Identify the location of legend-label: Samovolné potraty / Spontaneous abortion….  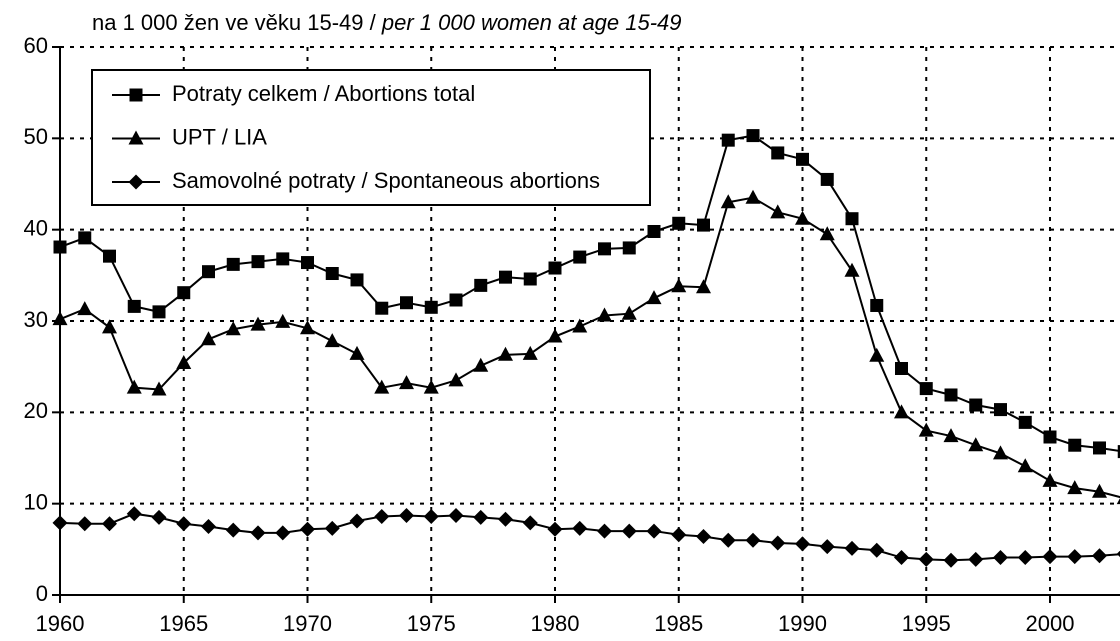
(386, 180).